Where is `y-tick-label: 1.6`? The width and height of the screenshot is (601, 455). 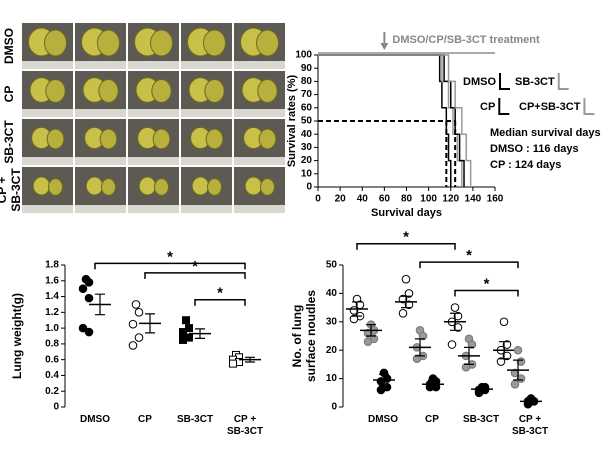 y-tick-label: 1.6 is located at coordinates (52, 280).